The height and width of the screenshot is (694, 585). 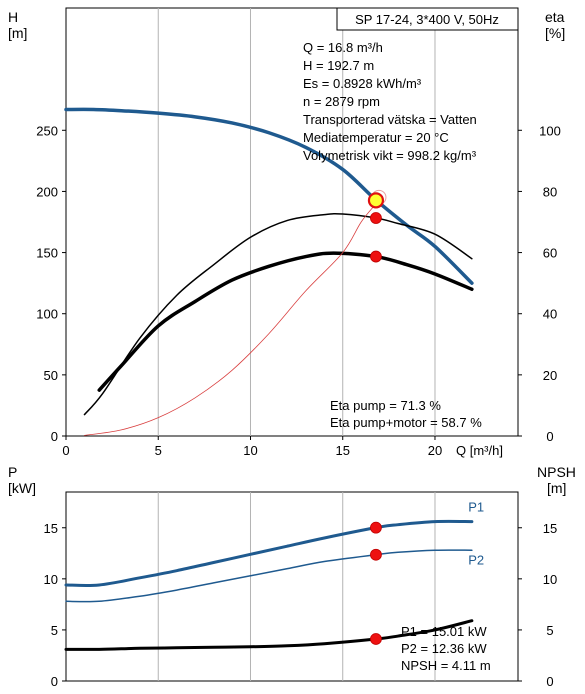 I want to click on series-label: P1, so click(x=476, y=506).